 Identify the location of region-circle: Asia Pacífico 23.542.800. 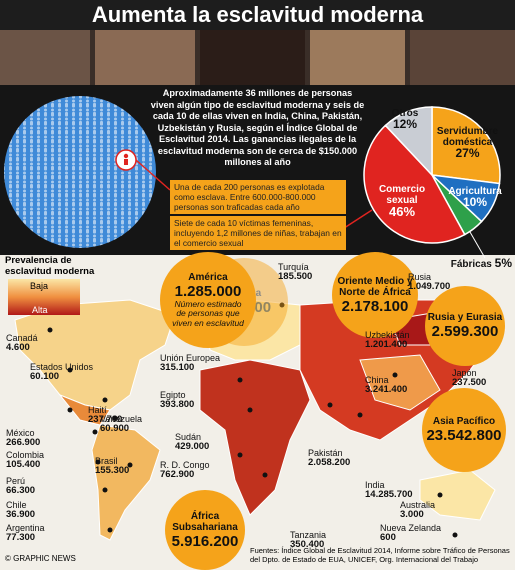
(464, 430).